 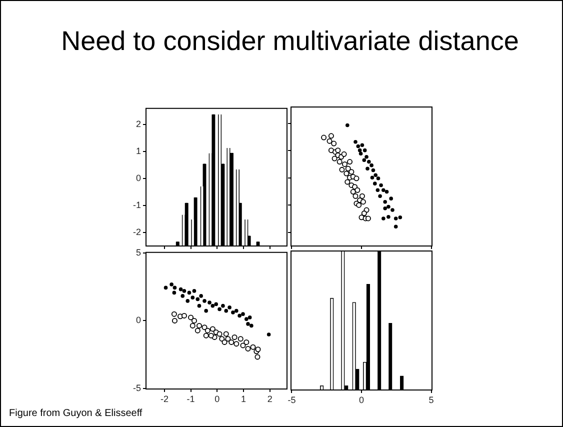 I want to click on x-tick-label: -1, so click(x=190, y=399).